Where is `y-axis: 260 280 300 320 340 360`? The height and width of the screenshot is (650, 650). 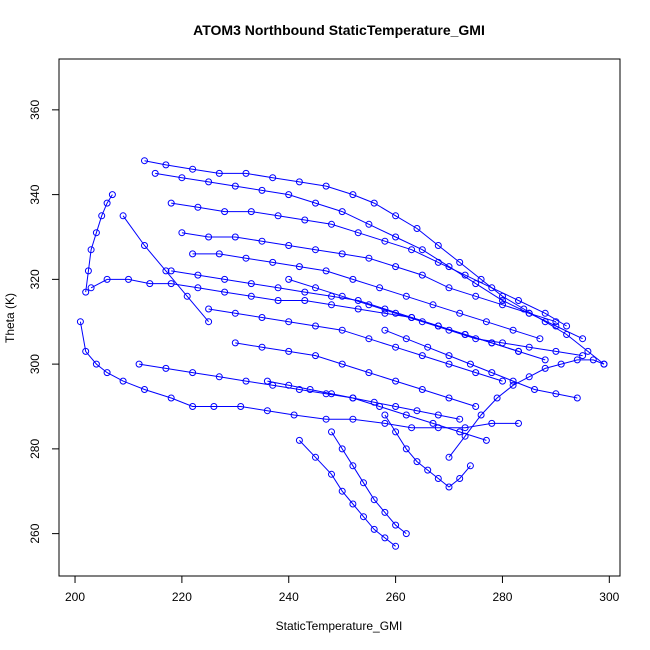 y-axis: 260 280 300 320 340 360 is located at coordinates (44, 322).